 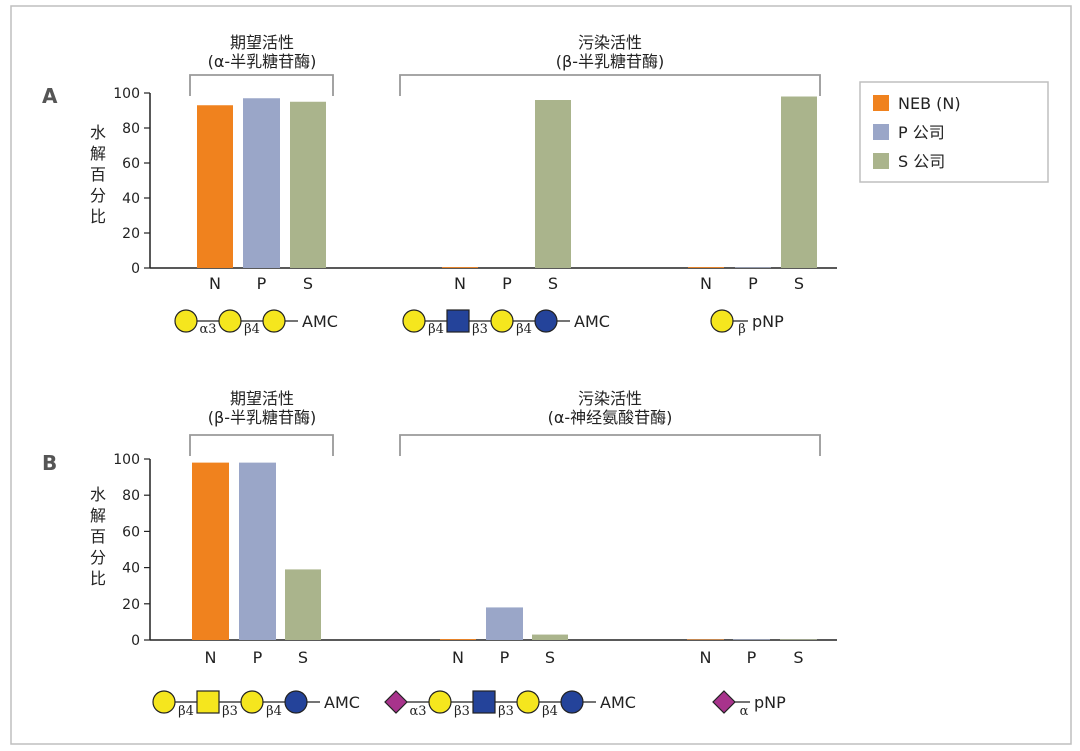 What do you see at coordinates (484, 702) in the screenshot?
I see `glycan-residue-glcnac` at bounding box center [484, 702].